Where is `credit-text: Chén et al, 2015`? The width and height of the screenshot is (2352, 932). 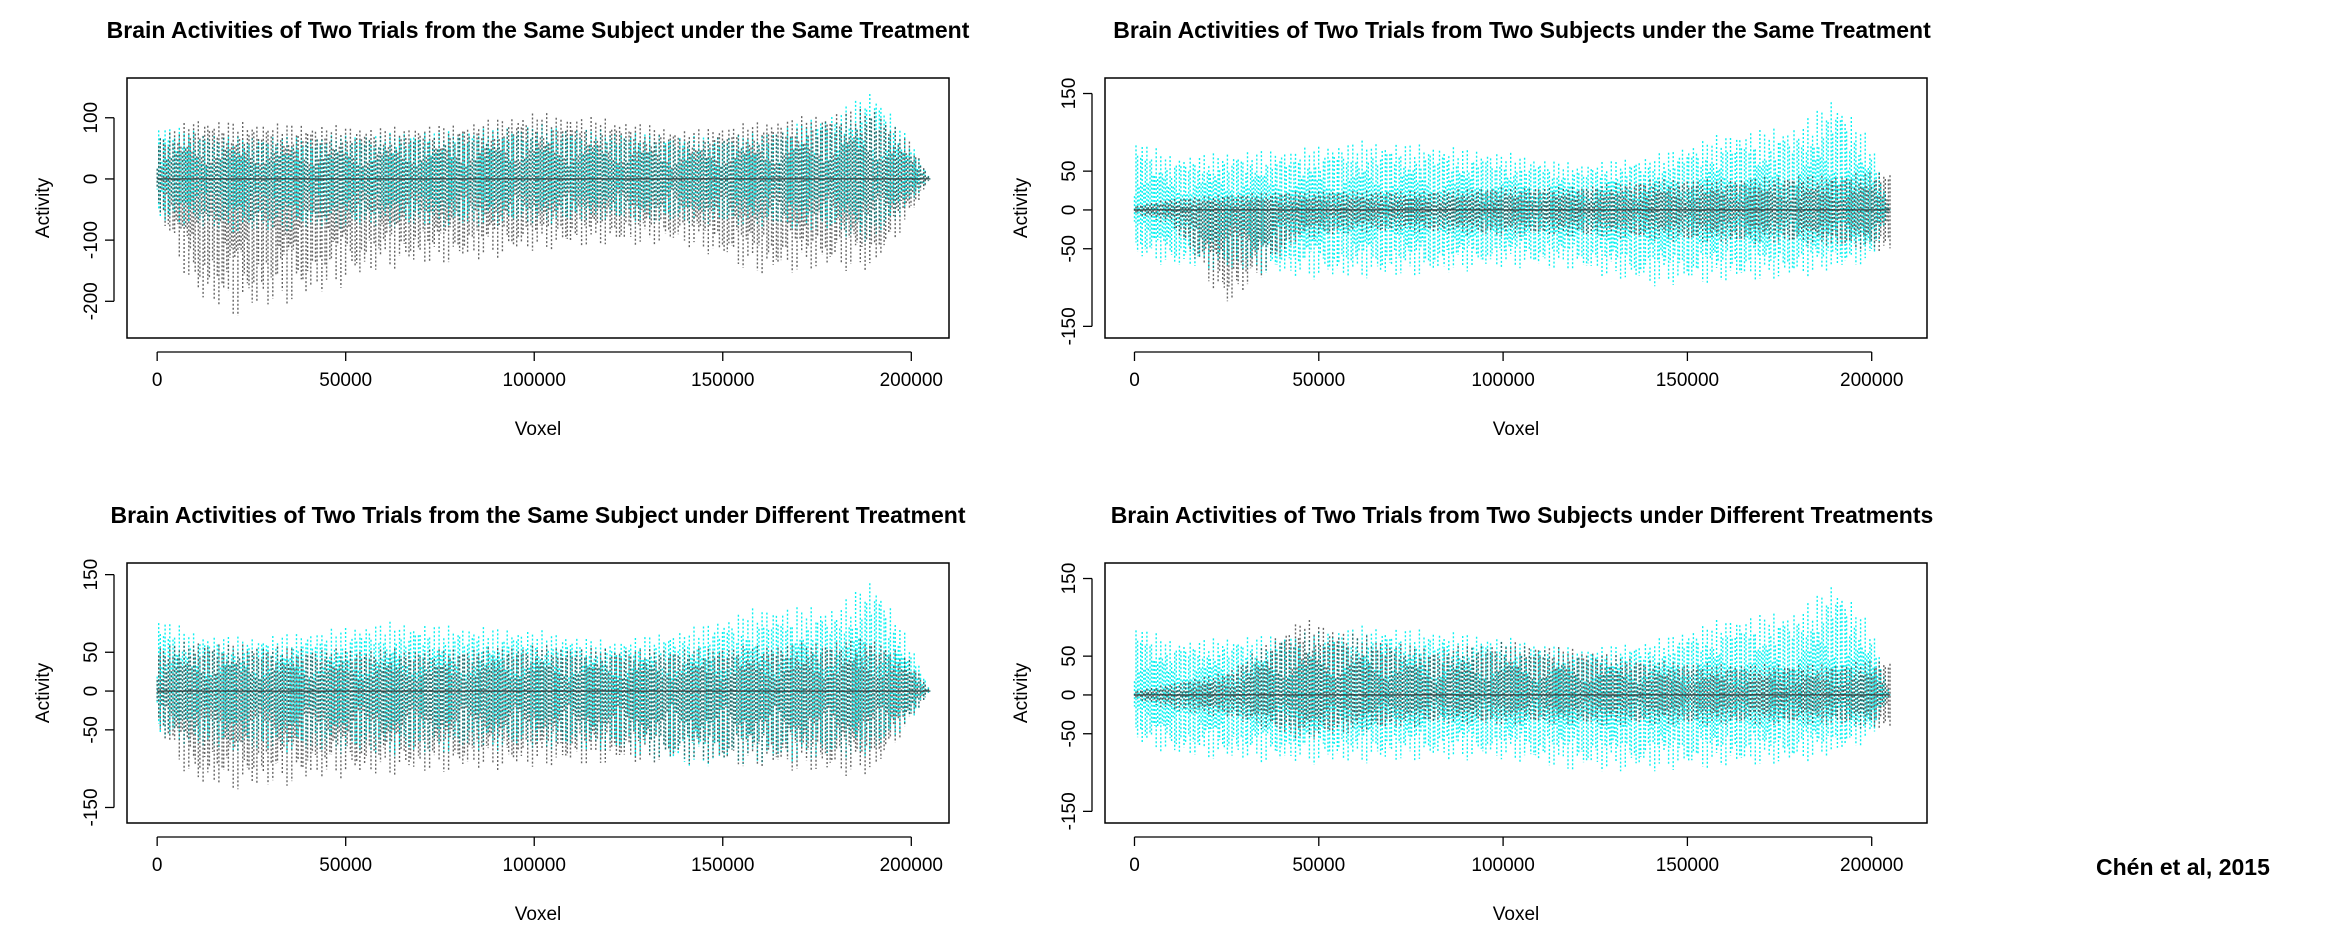
credit-text: Chén et al, 2015 is located at coordinates (2183, 867).